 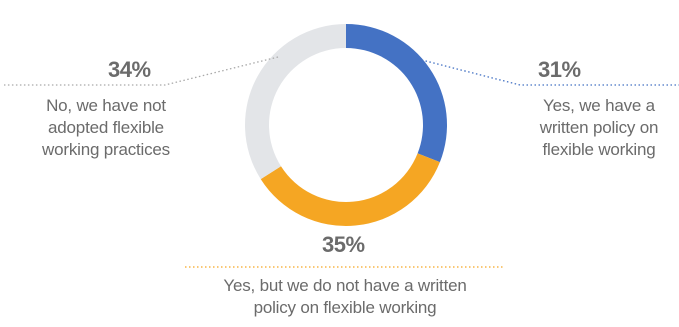 I want to click on slice-not-adopted, so click(x=295, y=102).